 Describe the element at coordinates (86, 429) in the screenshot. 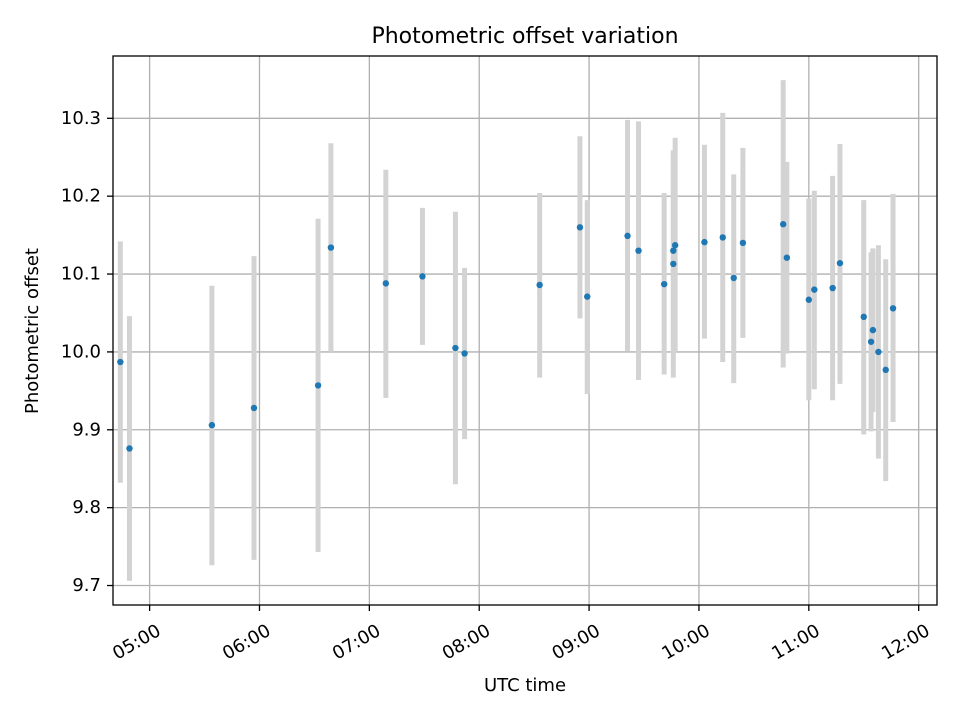

I see `y-tick-label: 9.9` at that location.